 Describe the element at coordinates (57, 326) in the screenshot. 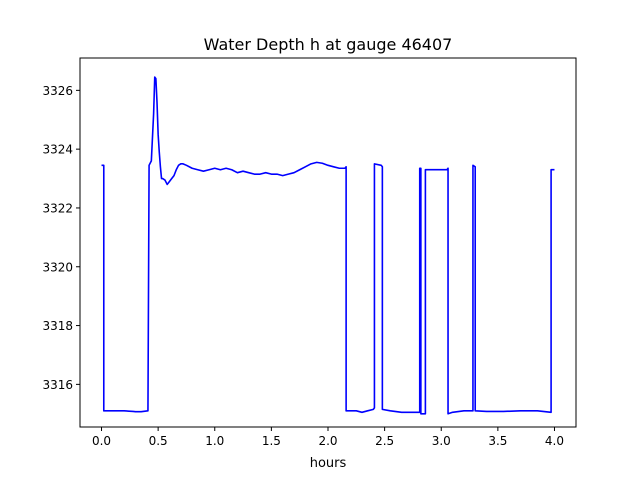

I see `y-tick-label: 3318` at that location.